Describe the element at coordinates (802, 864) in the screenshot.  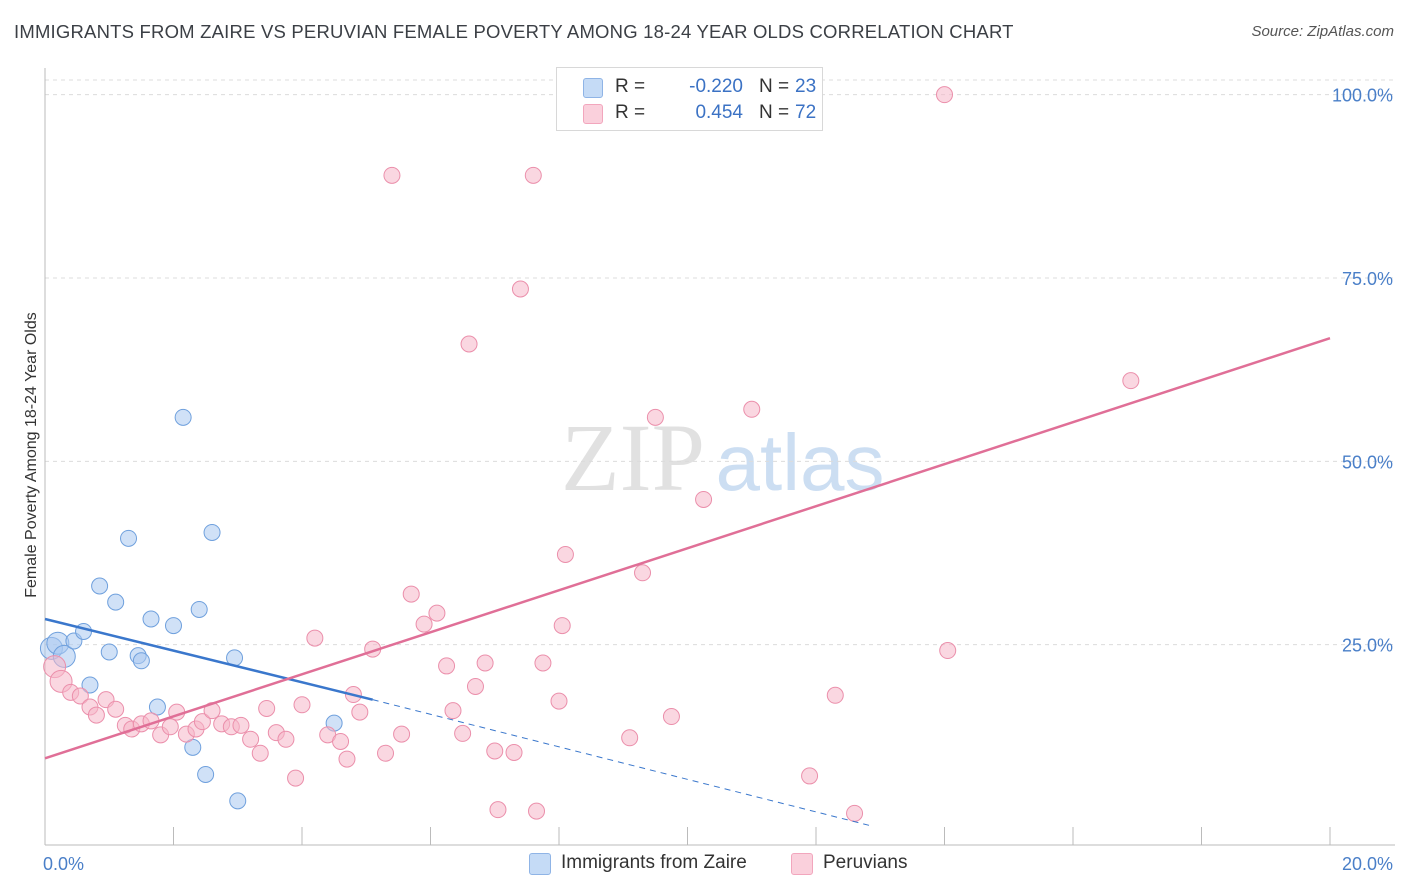
I see `peruvians-legend-swatch` at that location.